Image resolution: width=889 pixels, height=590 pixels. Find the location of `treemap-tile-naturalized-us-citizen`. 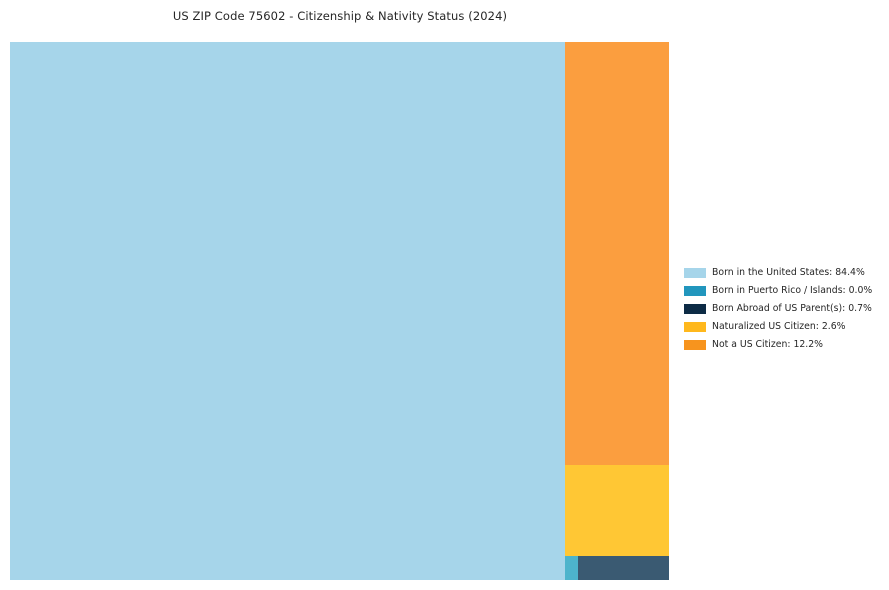

treemap-tile-naturalized-us-citizen is located at coordinates (617, 510).